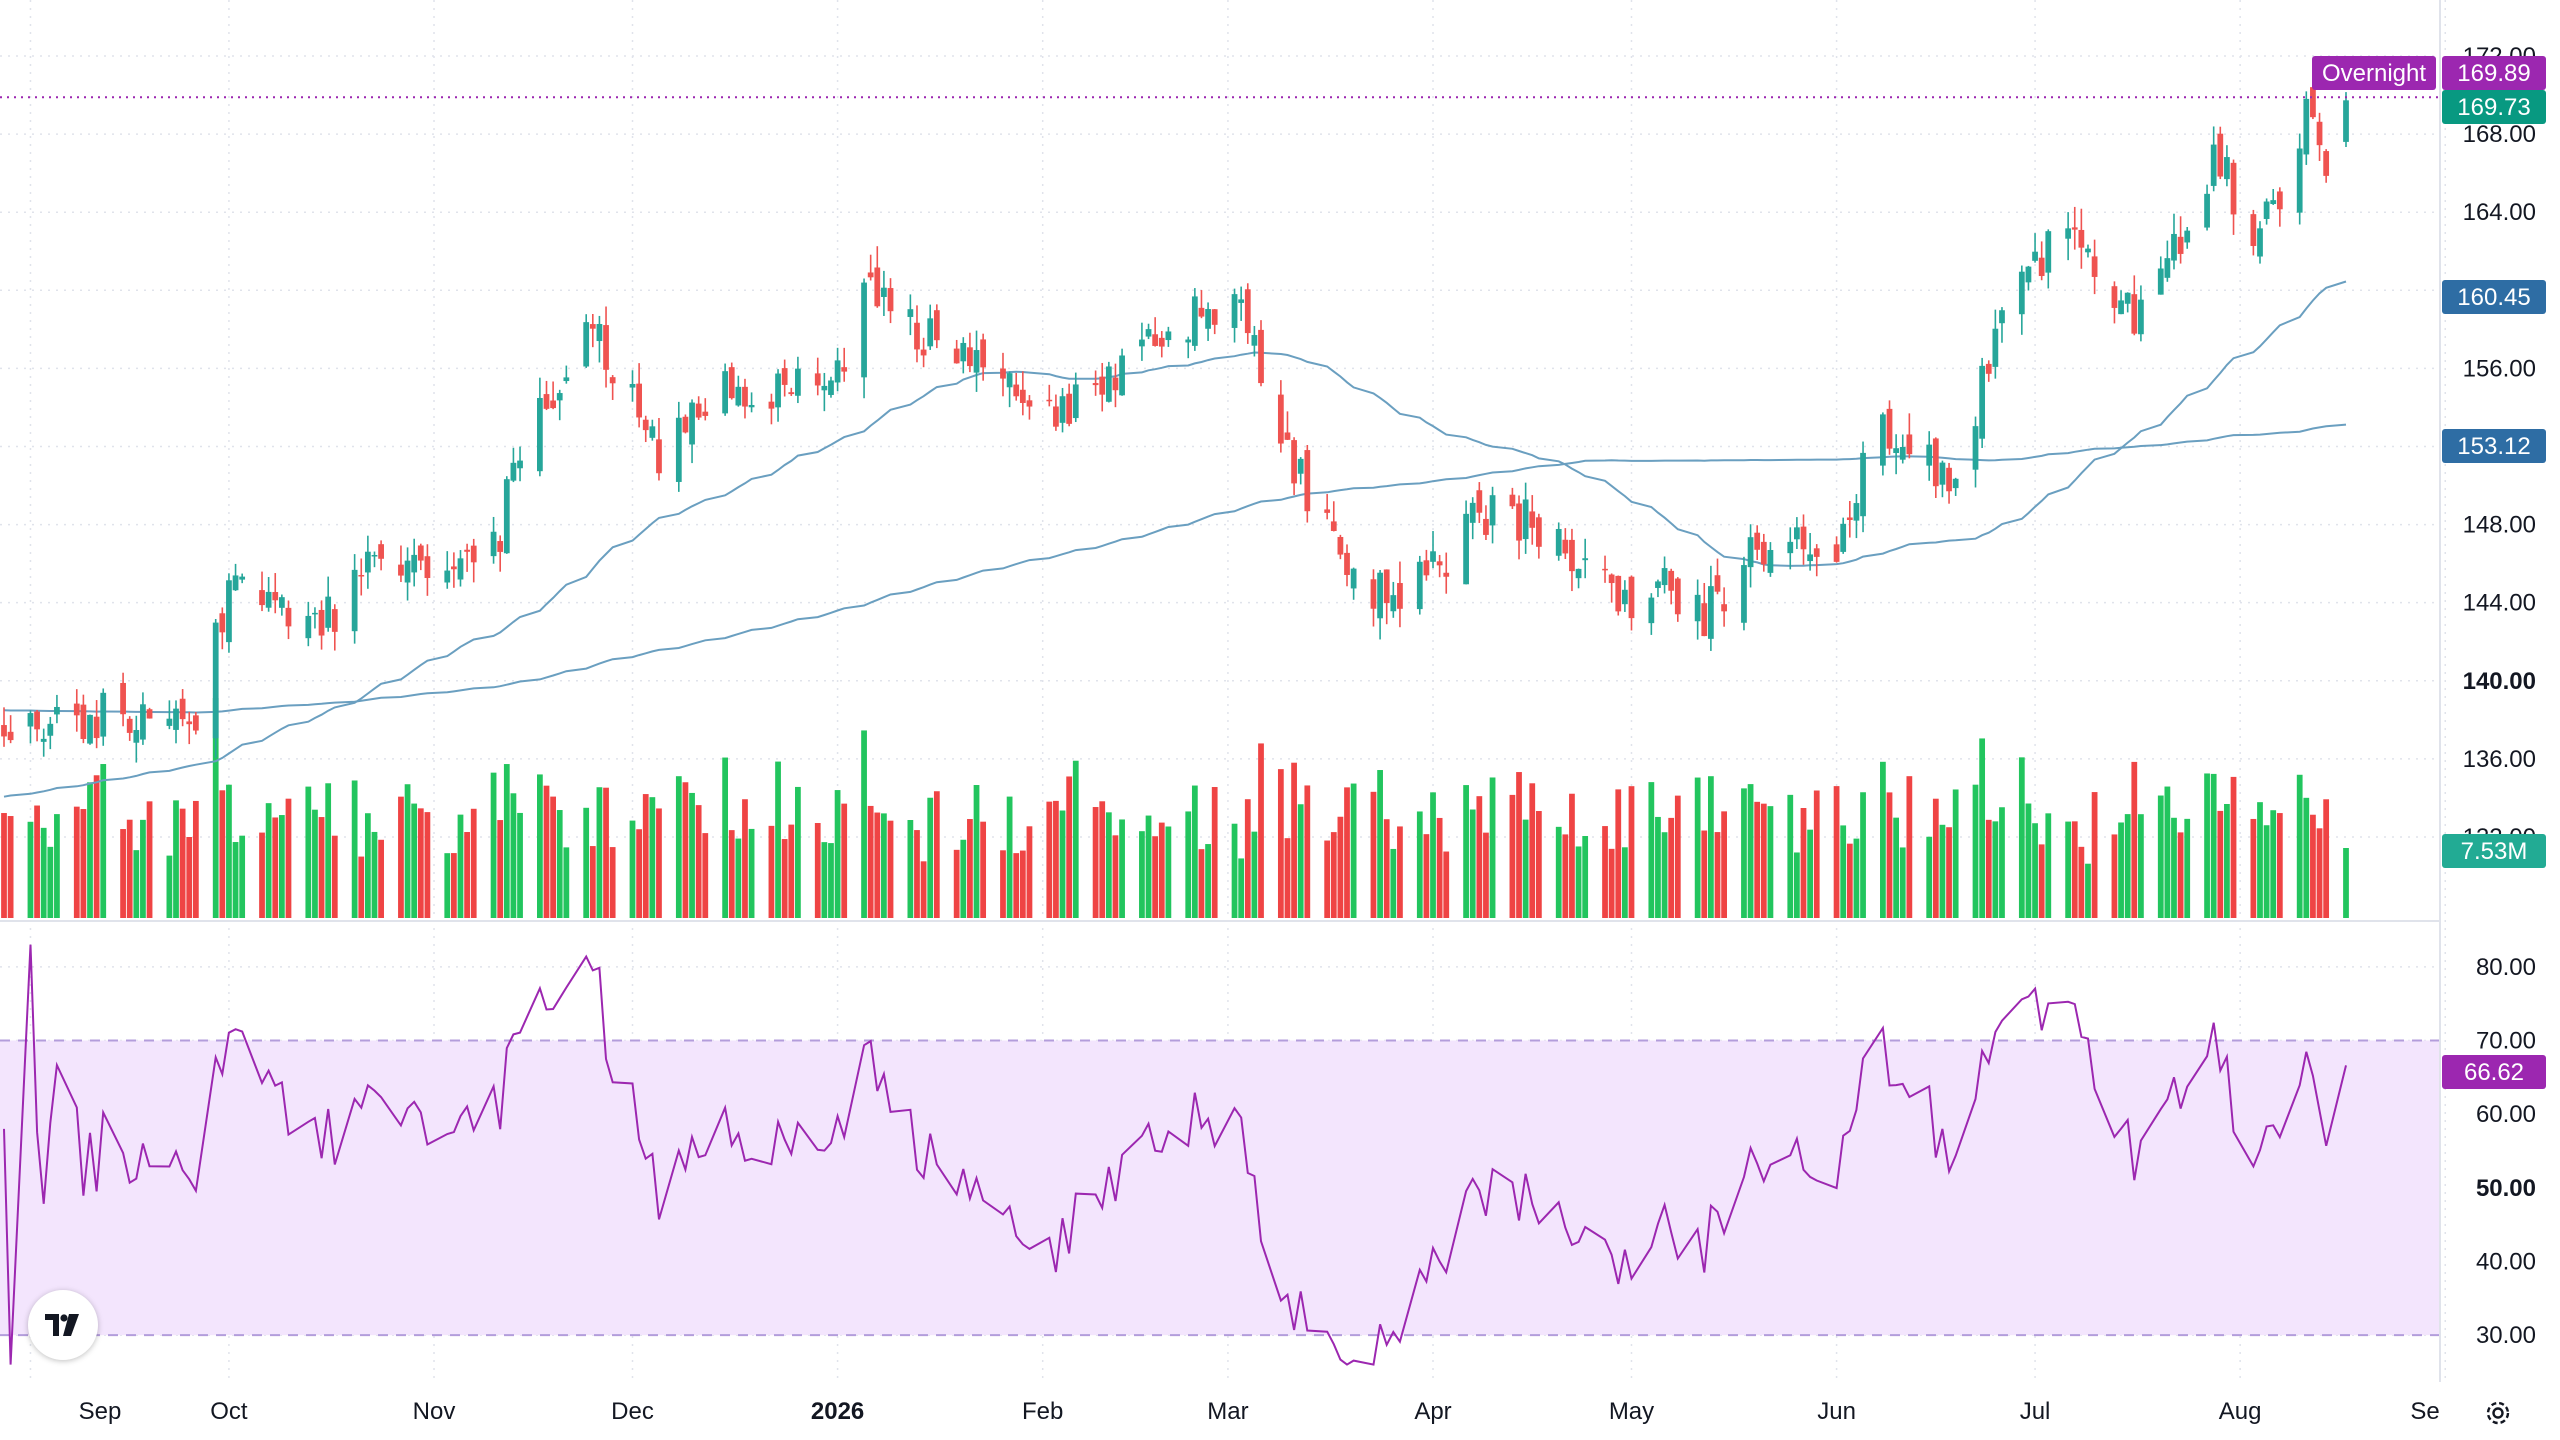 Image resolution: width=2560 pixels, height=1440 pixels. Describe the element at coordinates (2499, 759) in the screenshot. I see `price-tick-label: 136.00` at that location.